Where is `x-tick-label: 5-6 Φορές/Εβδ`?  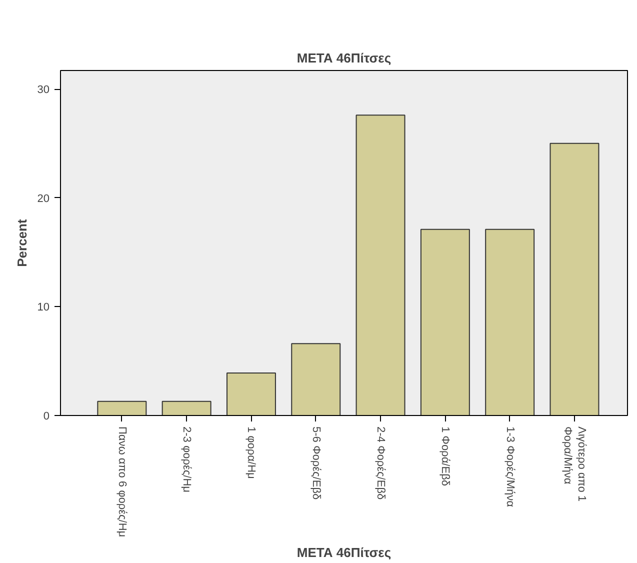 x-tick-label: 5-6 Φορές/Εβδ is located at coordinates (316, 463).